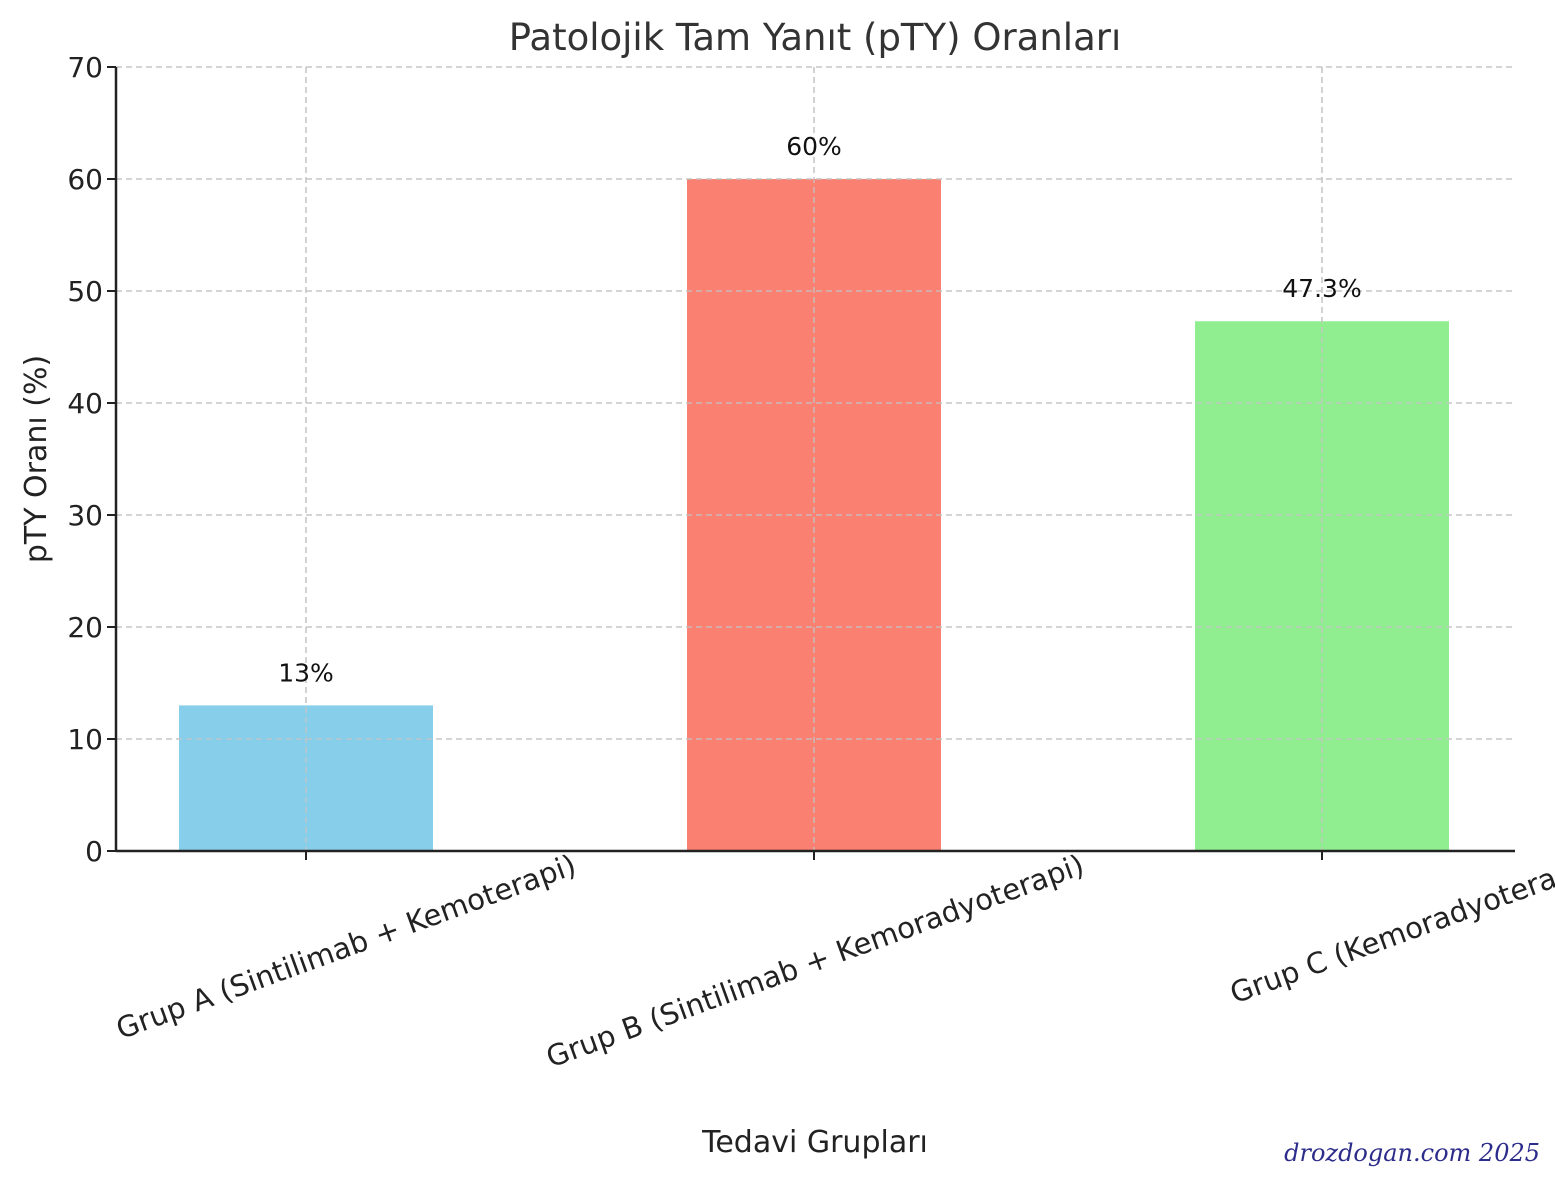 The height and width of the screenshot is (1180, 1555). Describe the element at coordinates (814, 146) in the screenshot. I see `data-label: 60%` at that location.